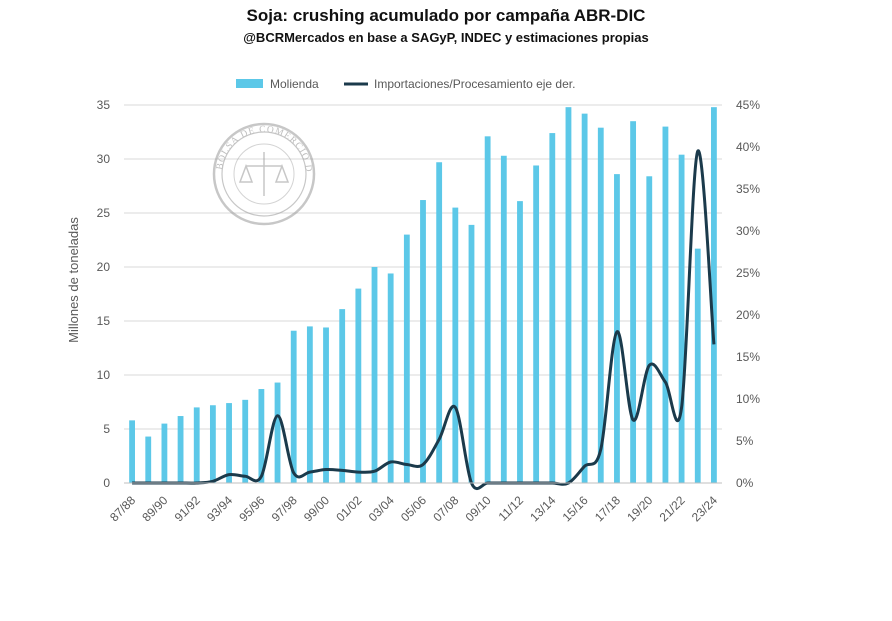  I want to click on svg-text: BOLSA DE COMERCIO DE ROSARIO, so click(156, 86).